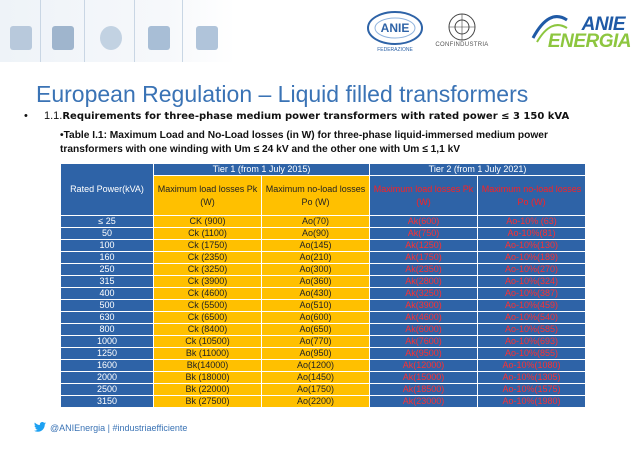 The image size is (638, 451). What do you see at coordinates (261, 169) in the screenshot?
I see `tier1-header: Tier 1 (from 1 July 2015)` at bounding box center [261, 169].